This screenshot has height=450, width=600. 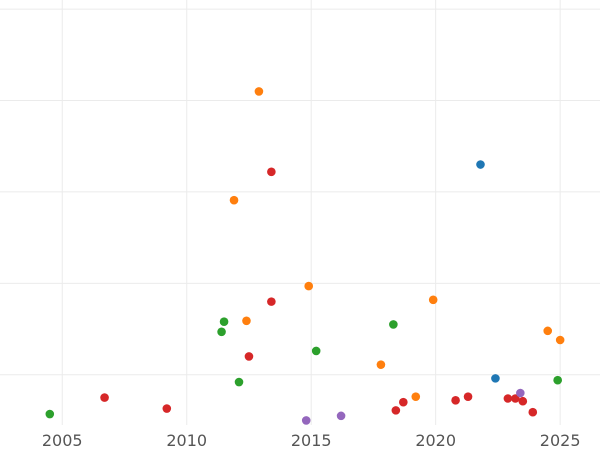 I want to click on x-tick-label: 2025, so click(x=560, y=440).